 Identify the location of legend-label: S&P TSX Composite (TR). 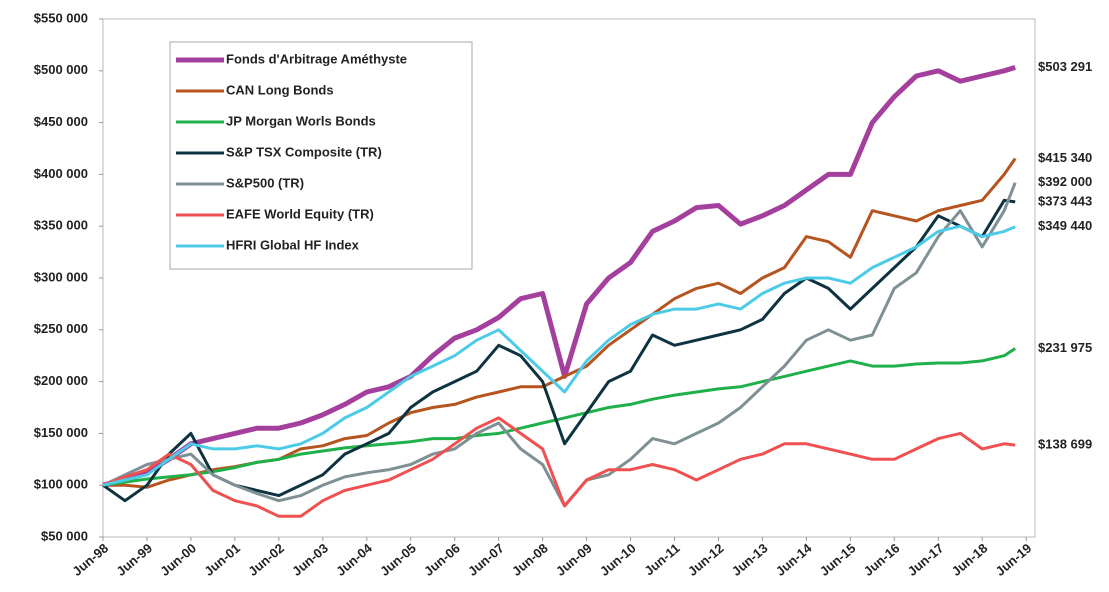
(304, 151).